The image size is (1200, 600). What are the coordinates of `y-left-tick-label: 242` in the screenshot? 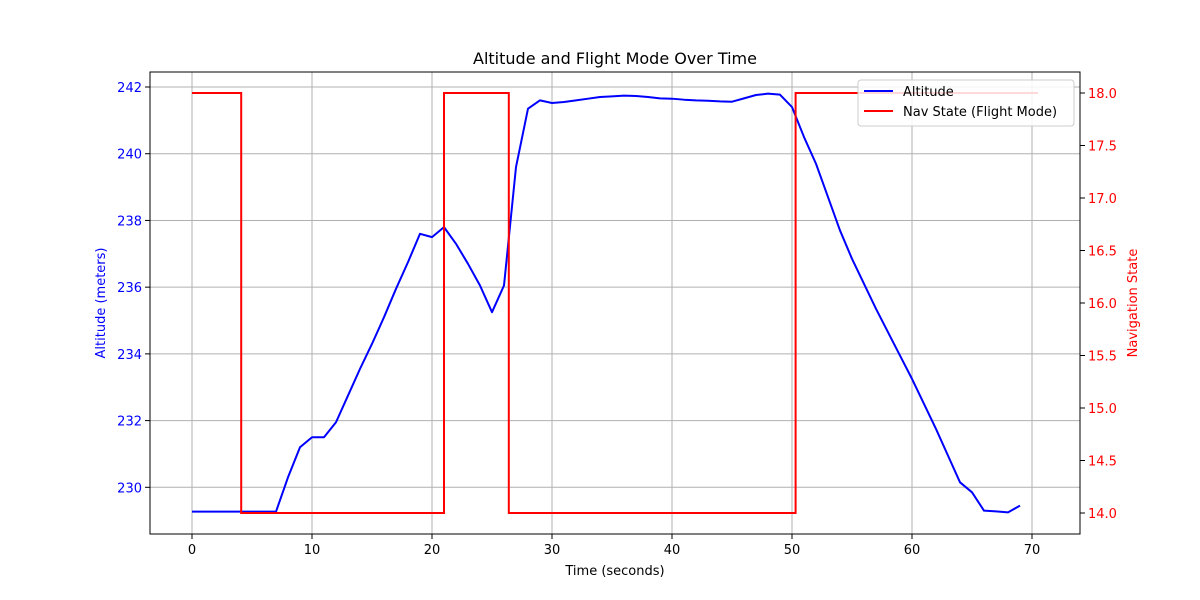 It's located at (129, 88).